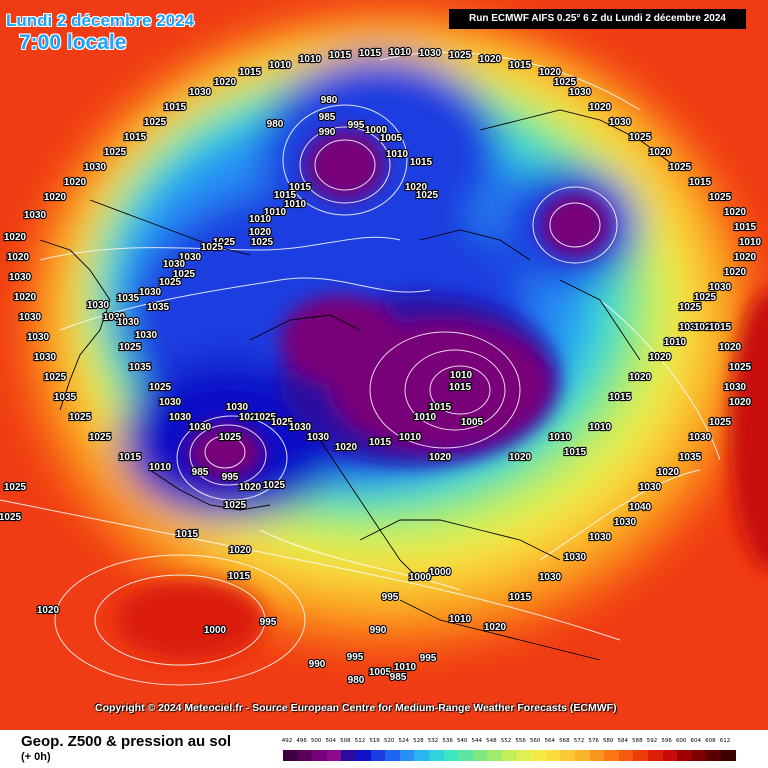  Describe the element at coordinates (652, 741) in the screenshot. I see `legend-tick: 592` at that location.